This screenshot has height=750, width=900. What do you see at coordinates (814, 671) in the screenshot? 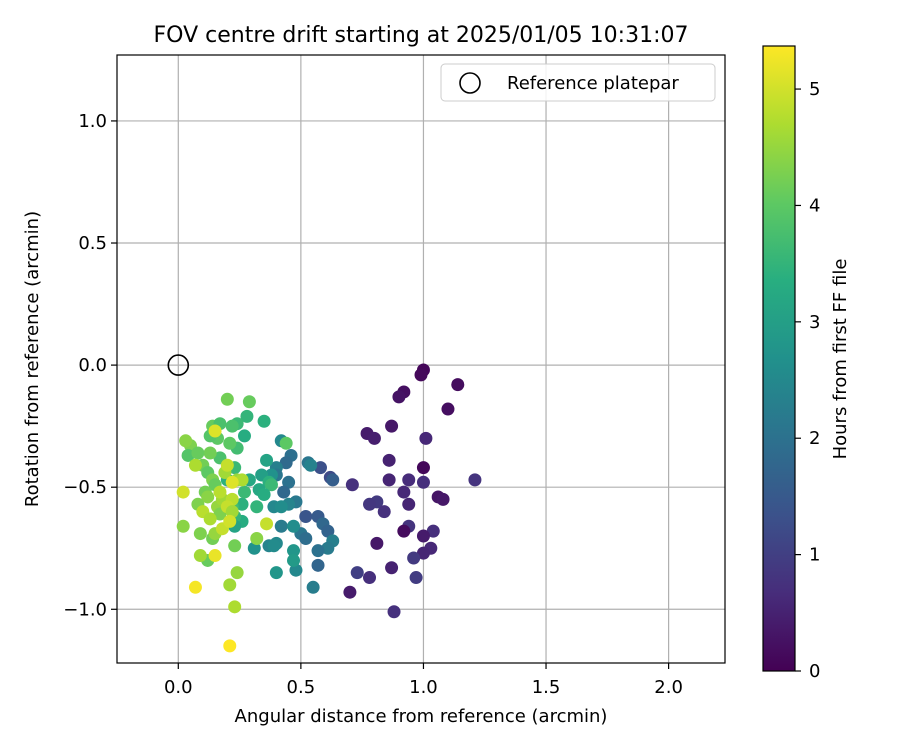
I see `colorbar-tick-label: 0` at bounding box center [814, 671].